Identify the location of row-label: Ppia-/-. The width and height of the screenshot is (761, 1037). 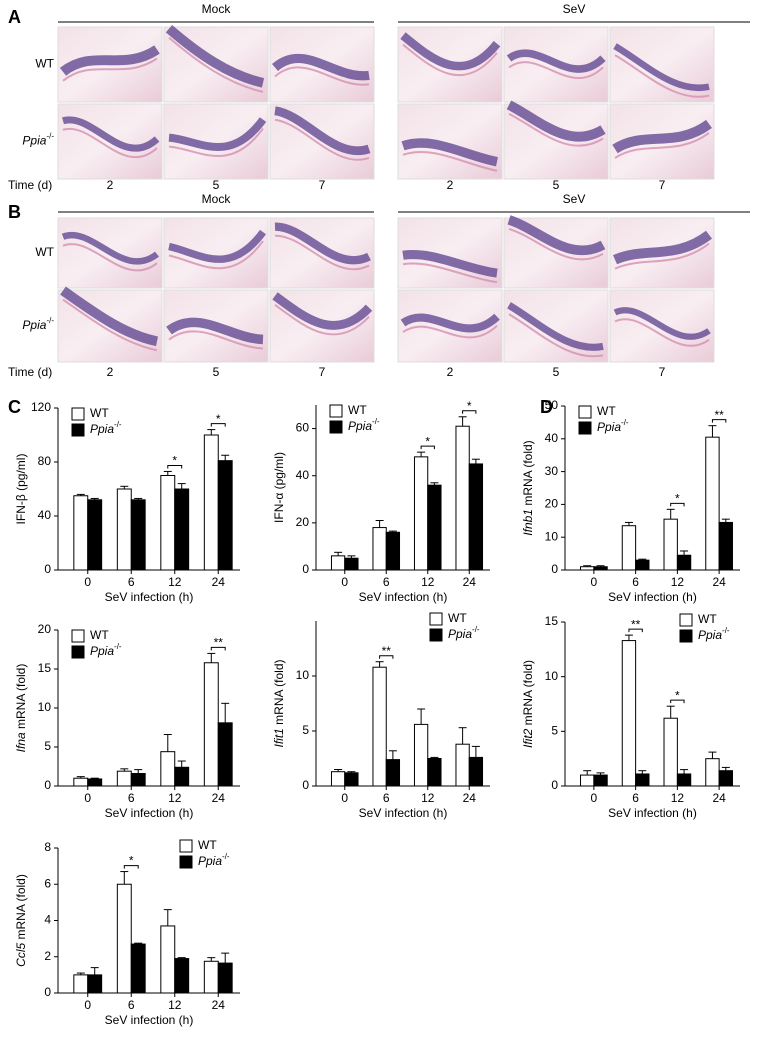
(38, 324).